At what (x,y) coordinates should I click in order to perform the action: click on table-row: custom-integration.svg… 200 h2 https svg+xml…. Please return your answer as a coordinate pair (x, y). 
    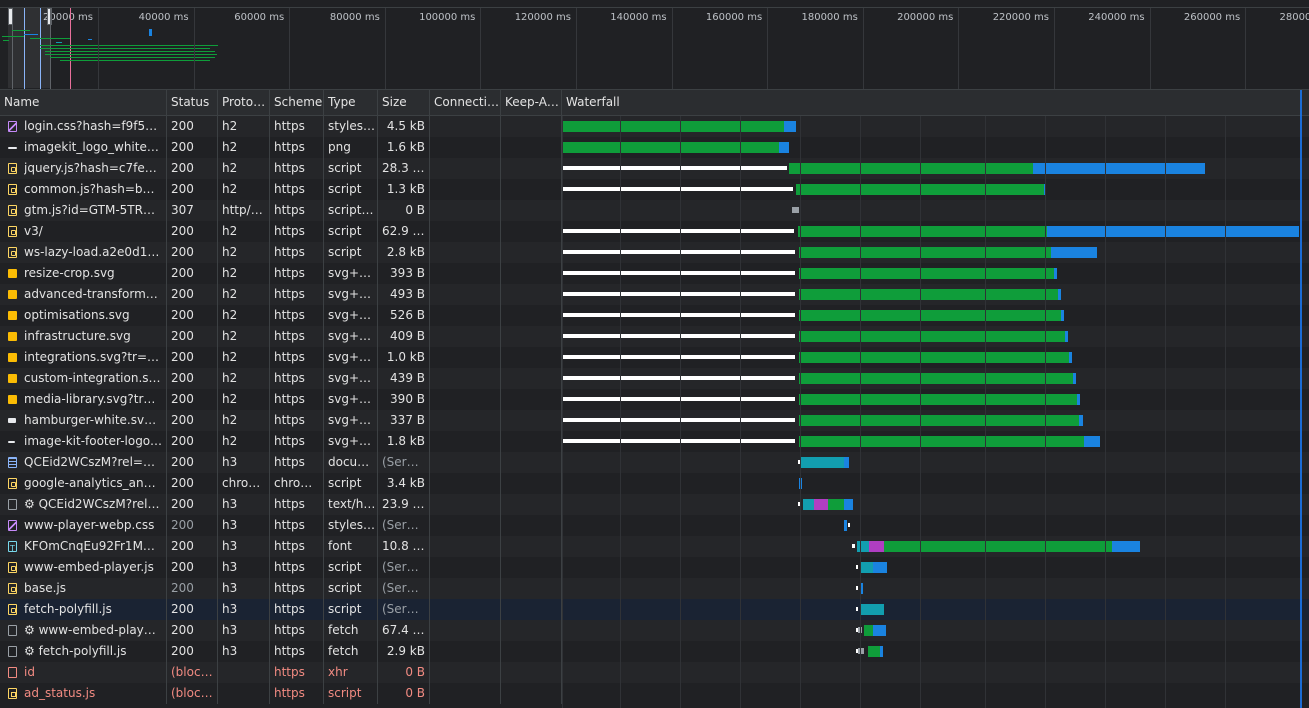
    Looking at the image, I should click on (654, 378).